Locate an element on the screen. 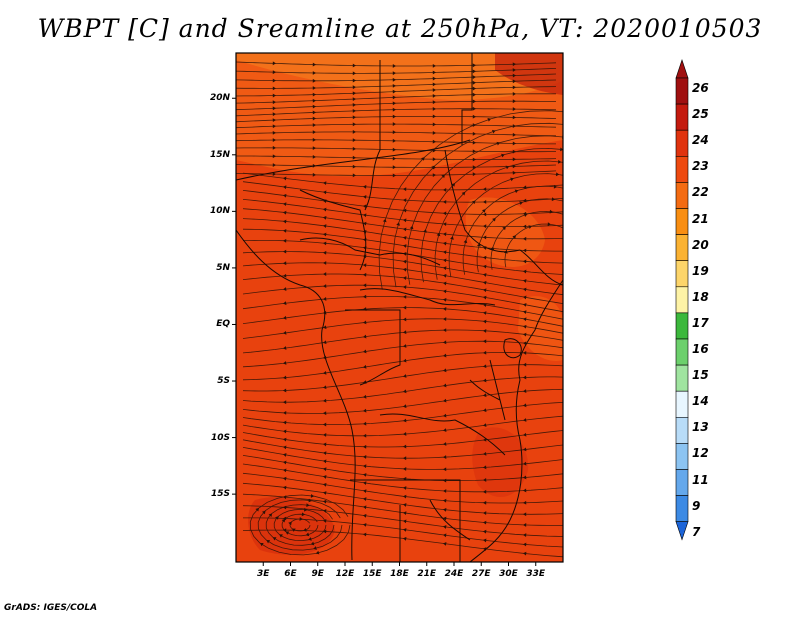 The image size is (800, 618). lat-tick-label: 15S is located at coordinates (220, 494).